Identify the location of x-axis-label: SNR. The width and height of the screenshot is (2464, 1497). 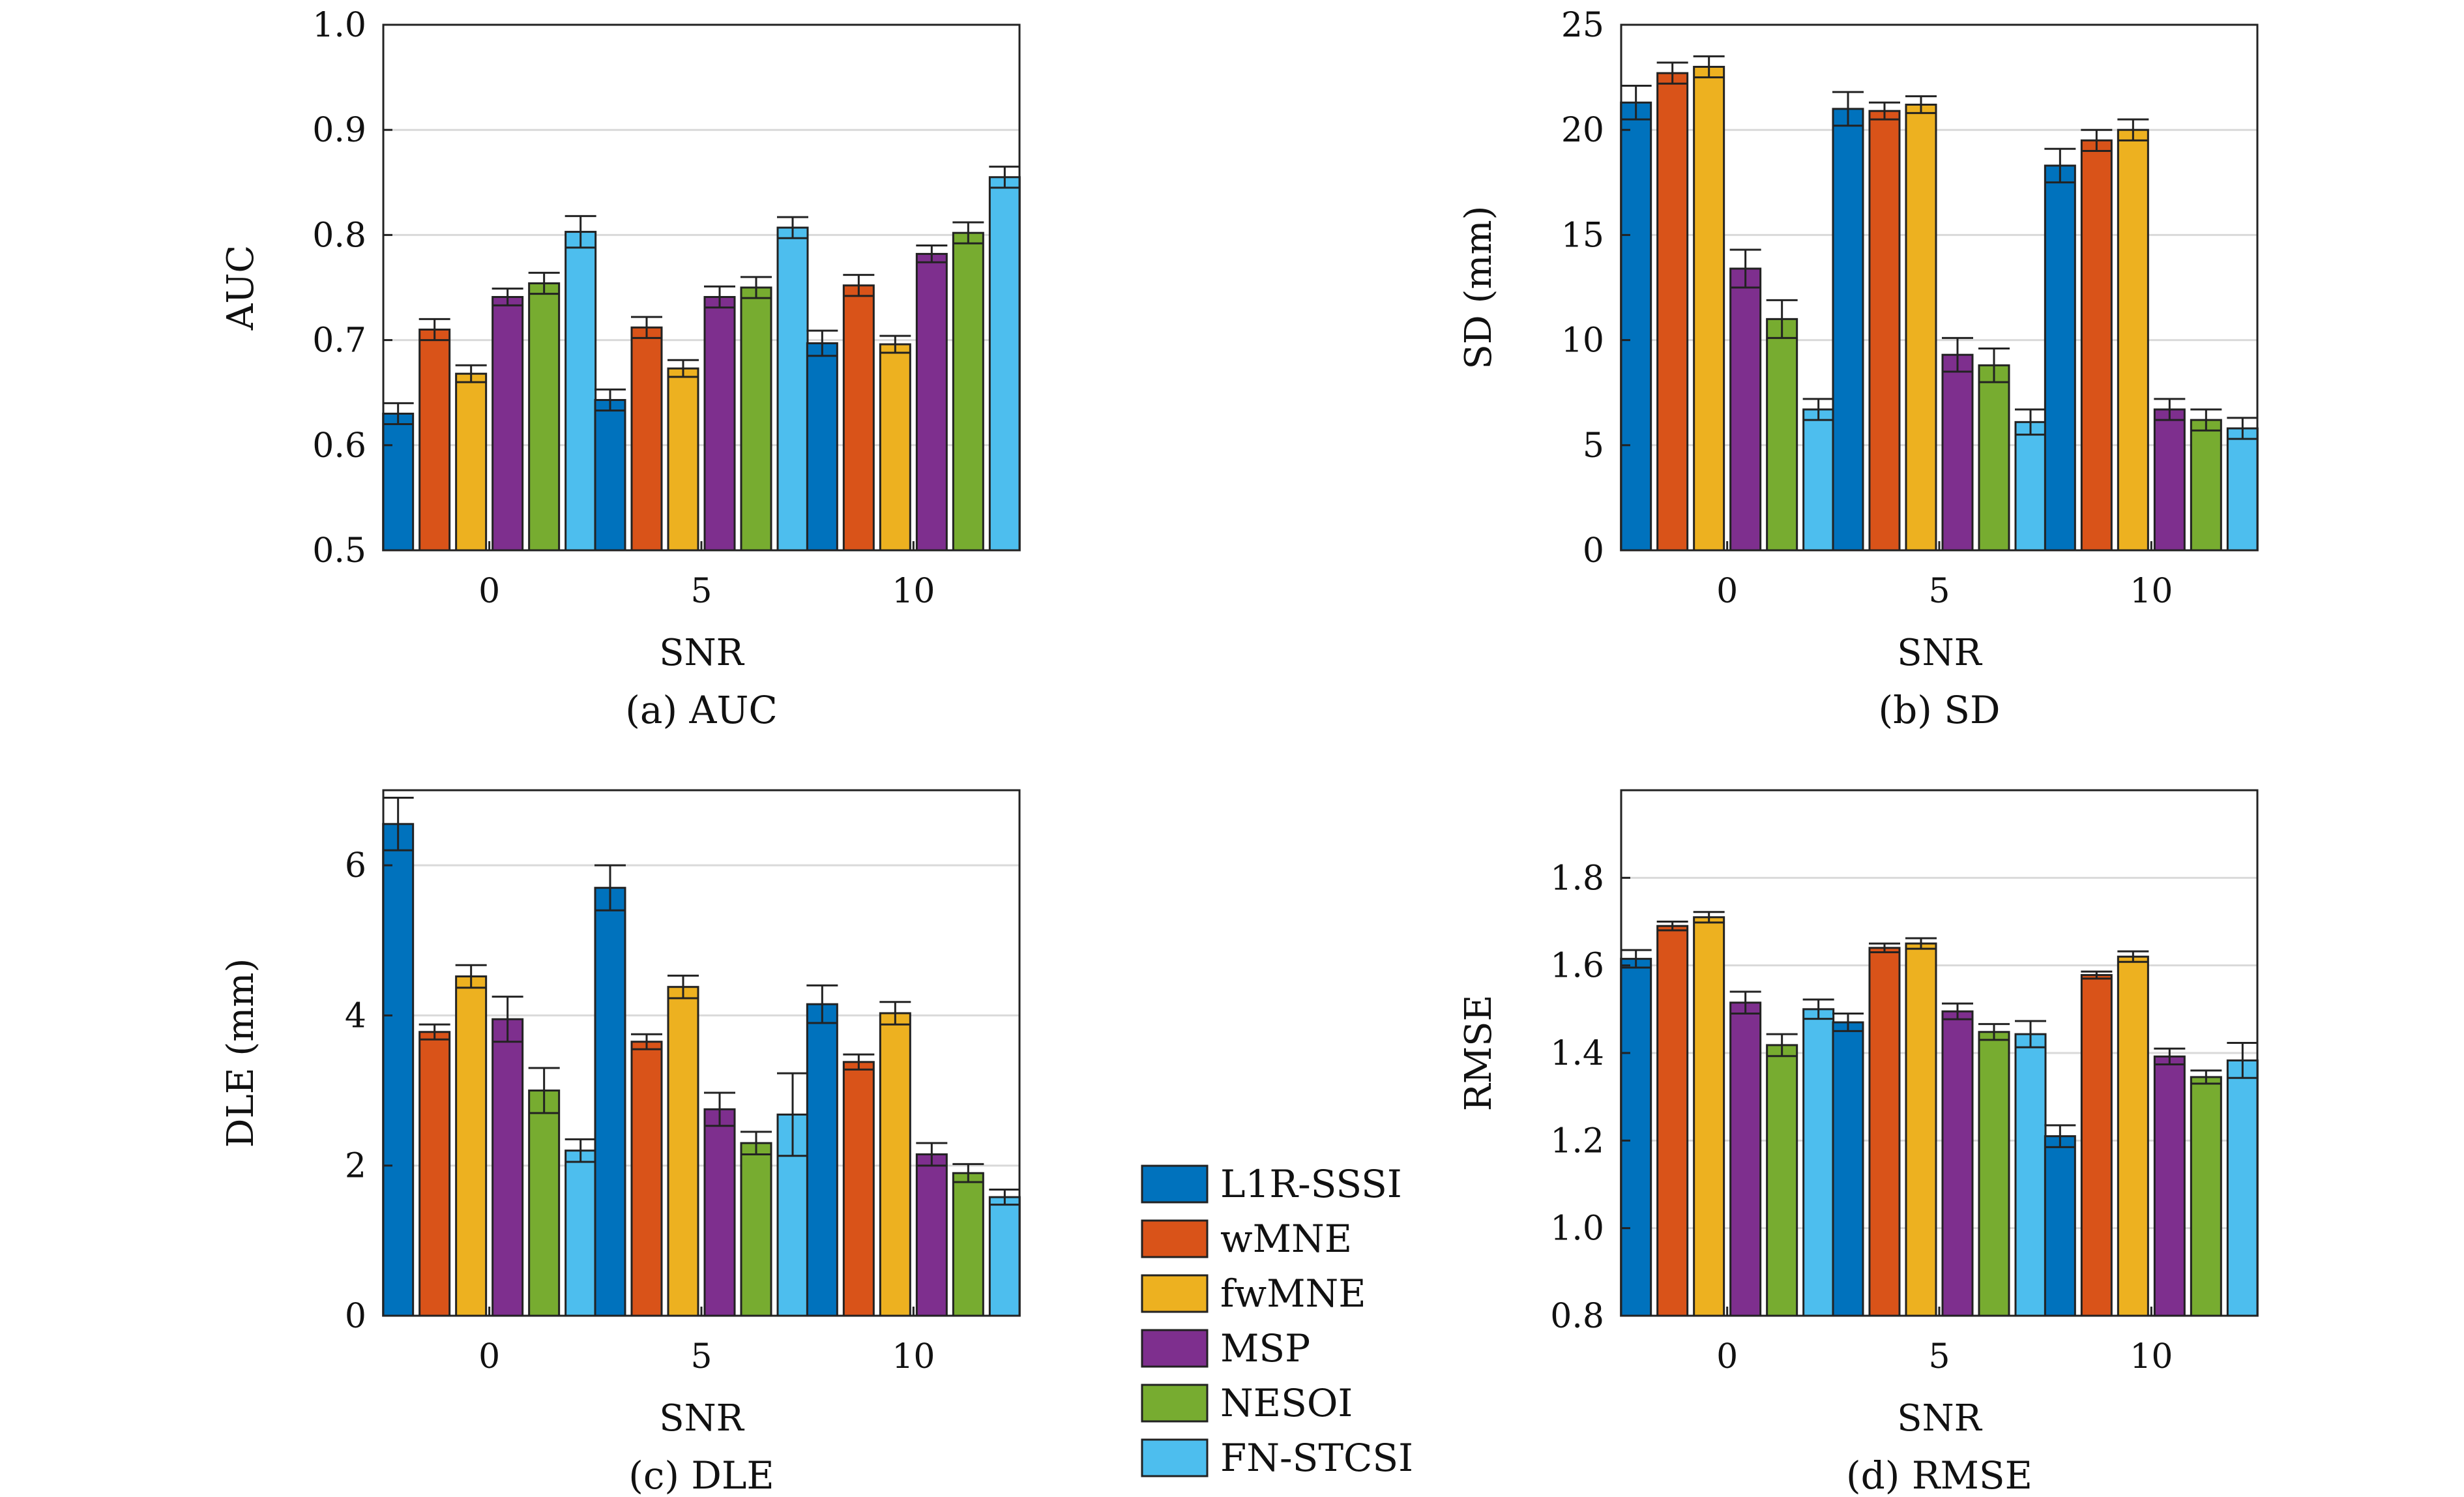
(702, 1418).